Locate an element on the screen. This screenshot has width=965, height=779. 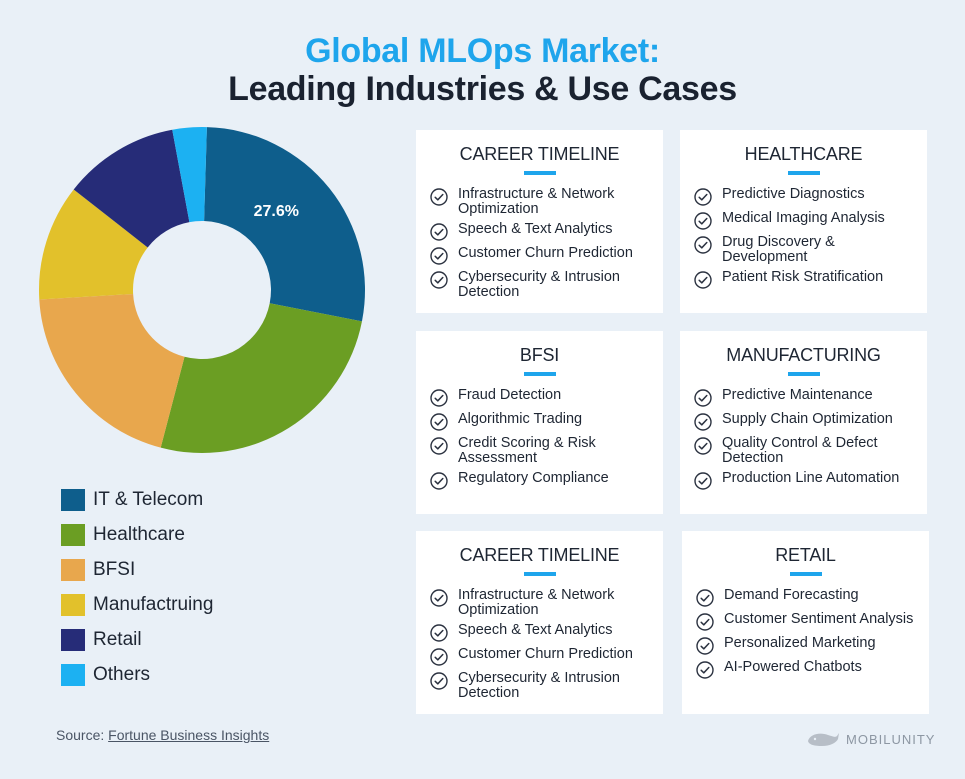
list-item: Cybersecurity & Intrusion Detection is located at coordinates (542, 285).